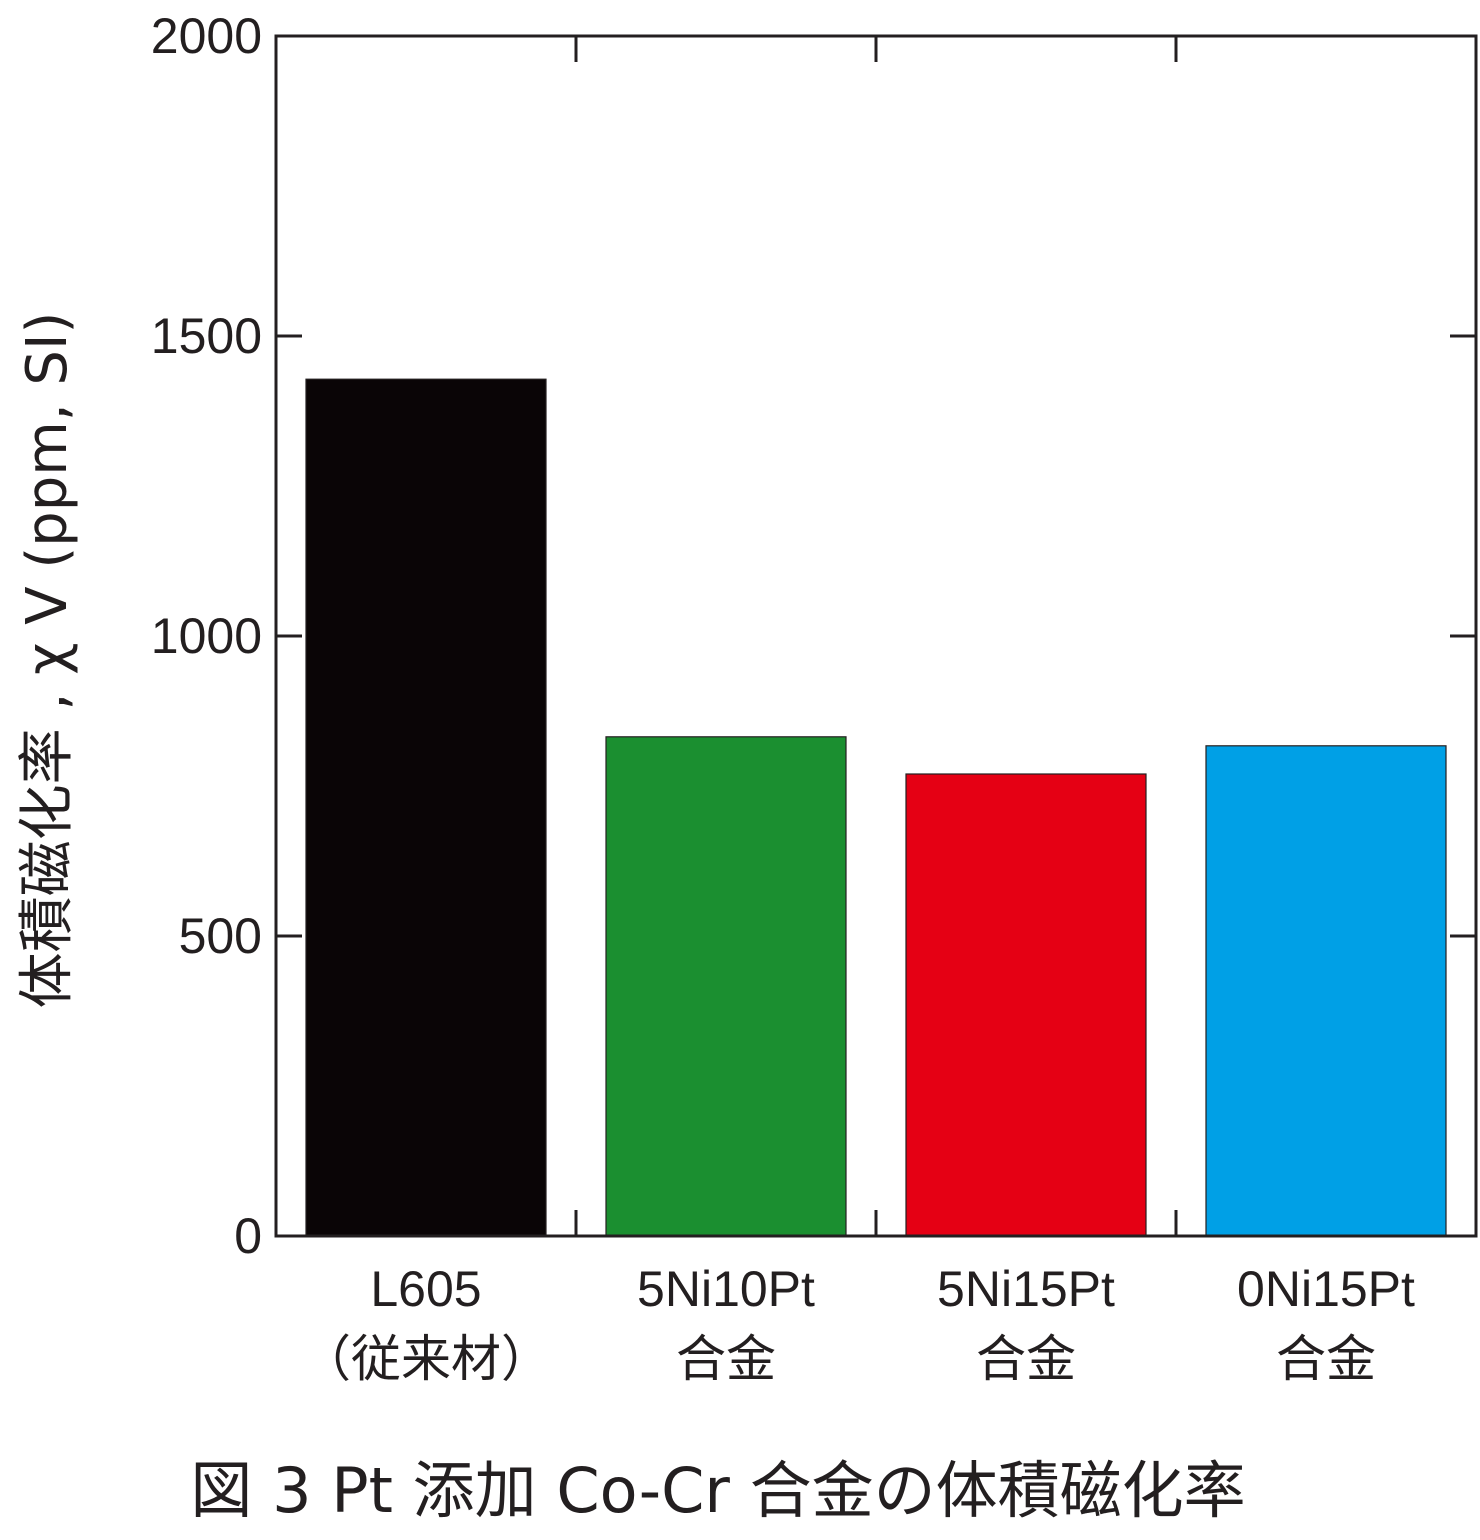  Describe the element at coordinates (248, 1236) in the screenshot. I see `y-tick-label-0: 0` at that location.